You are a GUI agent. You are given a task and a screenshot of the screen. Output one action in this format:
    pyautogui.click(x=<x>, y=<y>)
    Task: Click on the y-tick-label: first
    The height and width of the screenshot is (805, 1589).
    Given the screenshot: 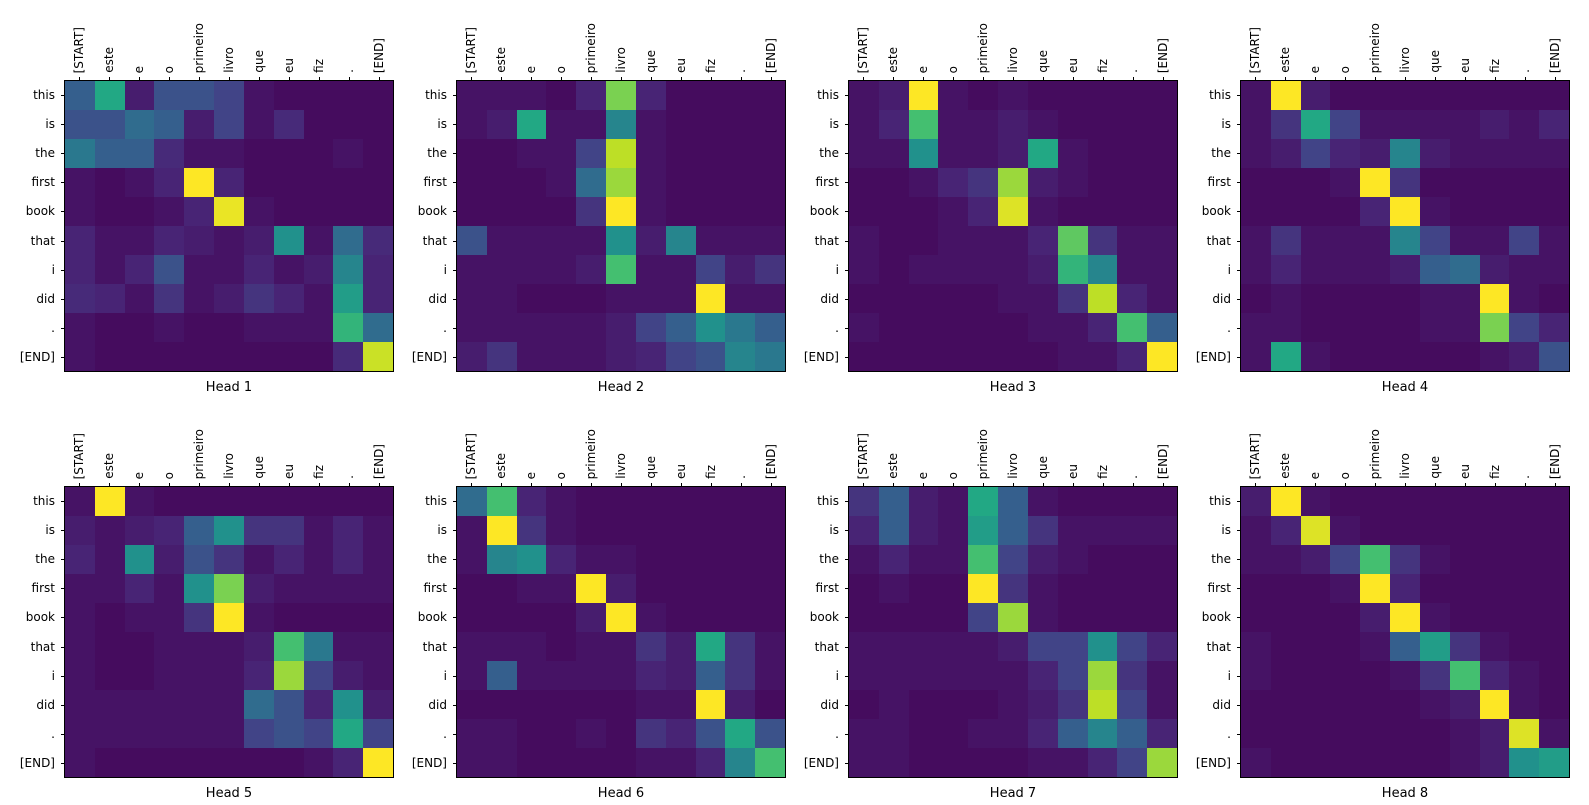 What is the action you would take?
    pyautogui.click(x=36, y=182)
    